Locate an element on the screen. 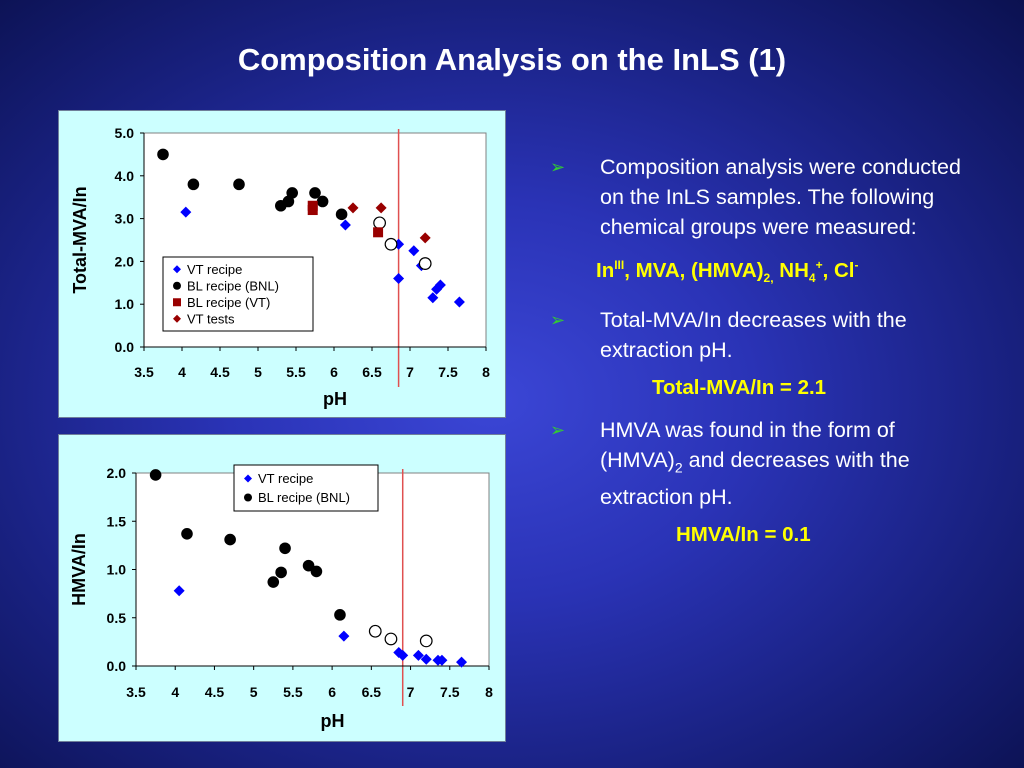 Image resolution: width=1024 pixels, height=768 pixels. legend-item: VT recipe is located at coordinates (207, 269).